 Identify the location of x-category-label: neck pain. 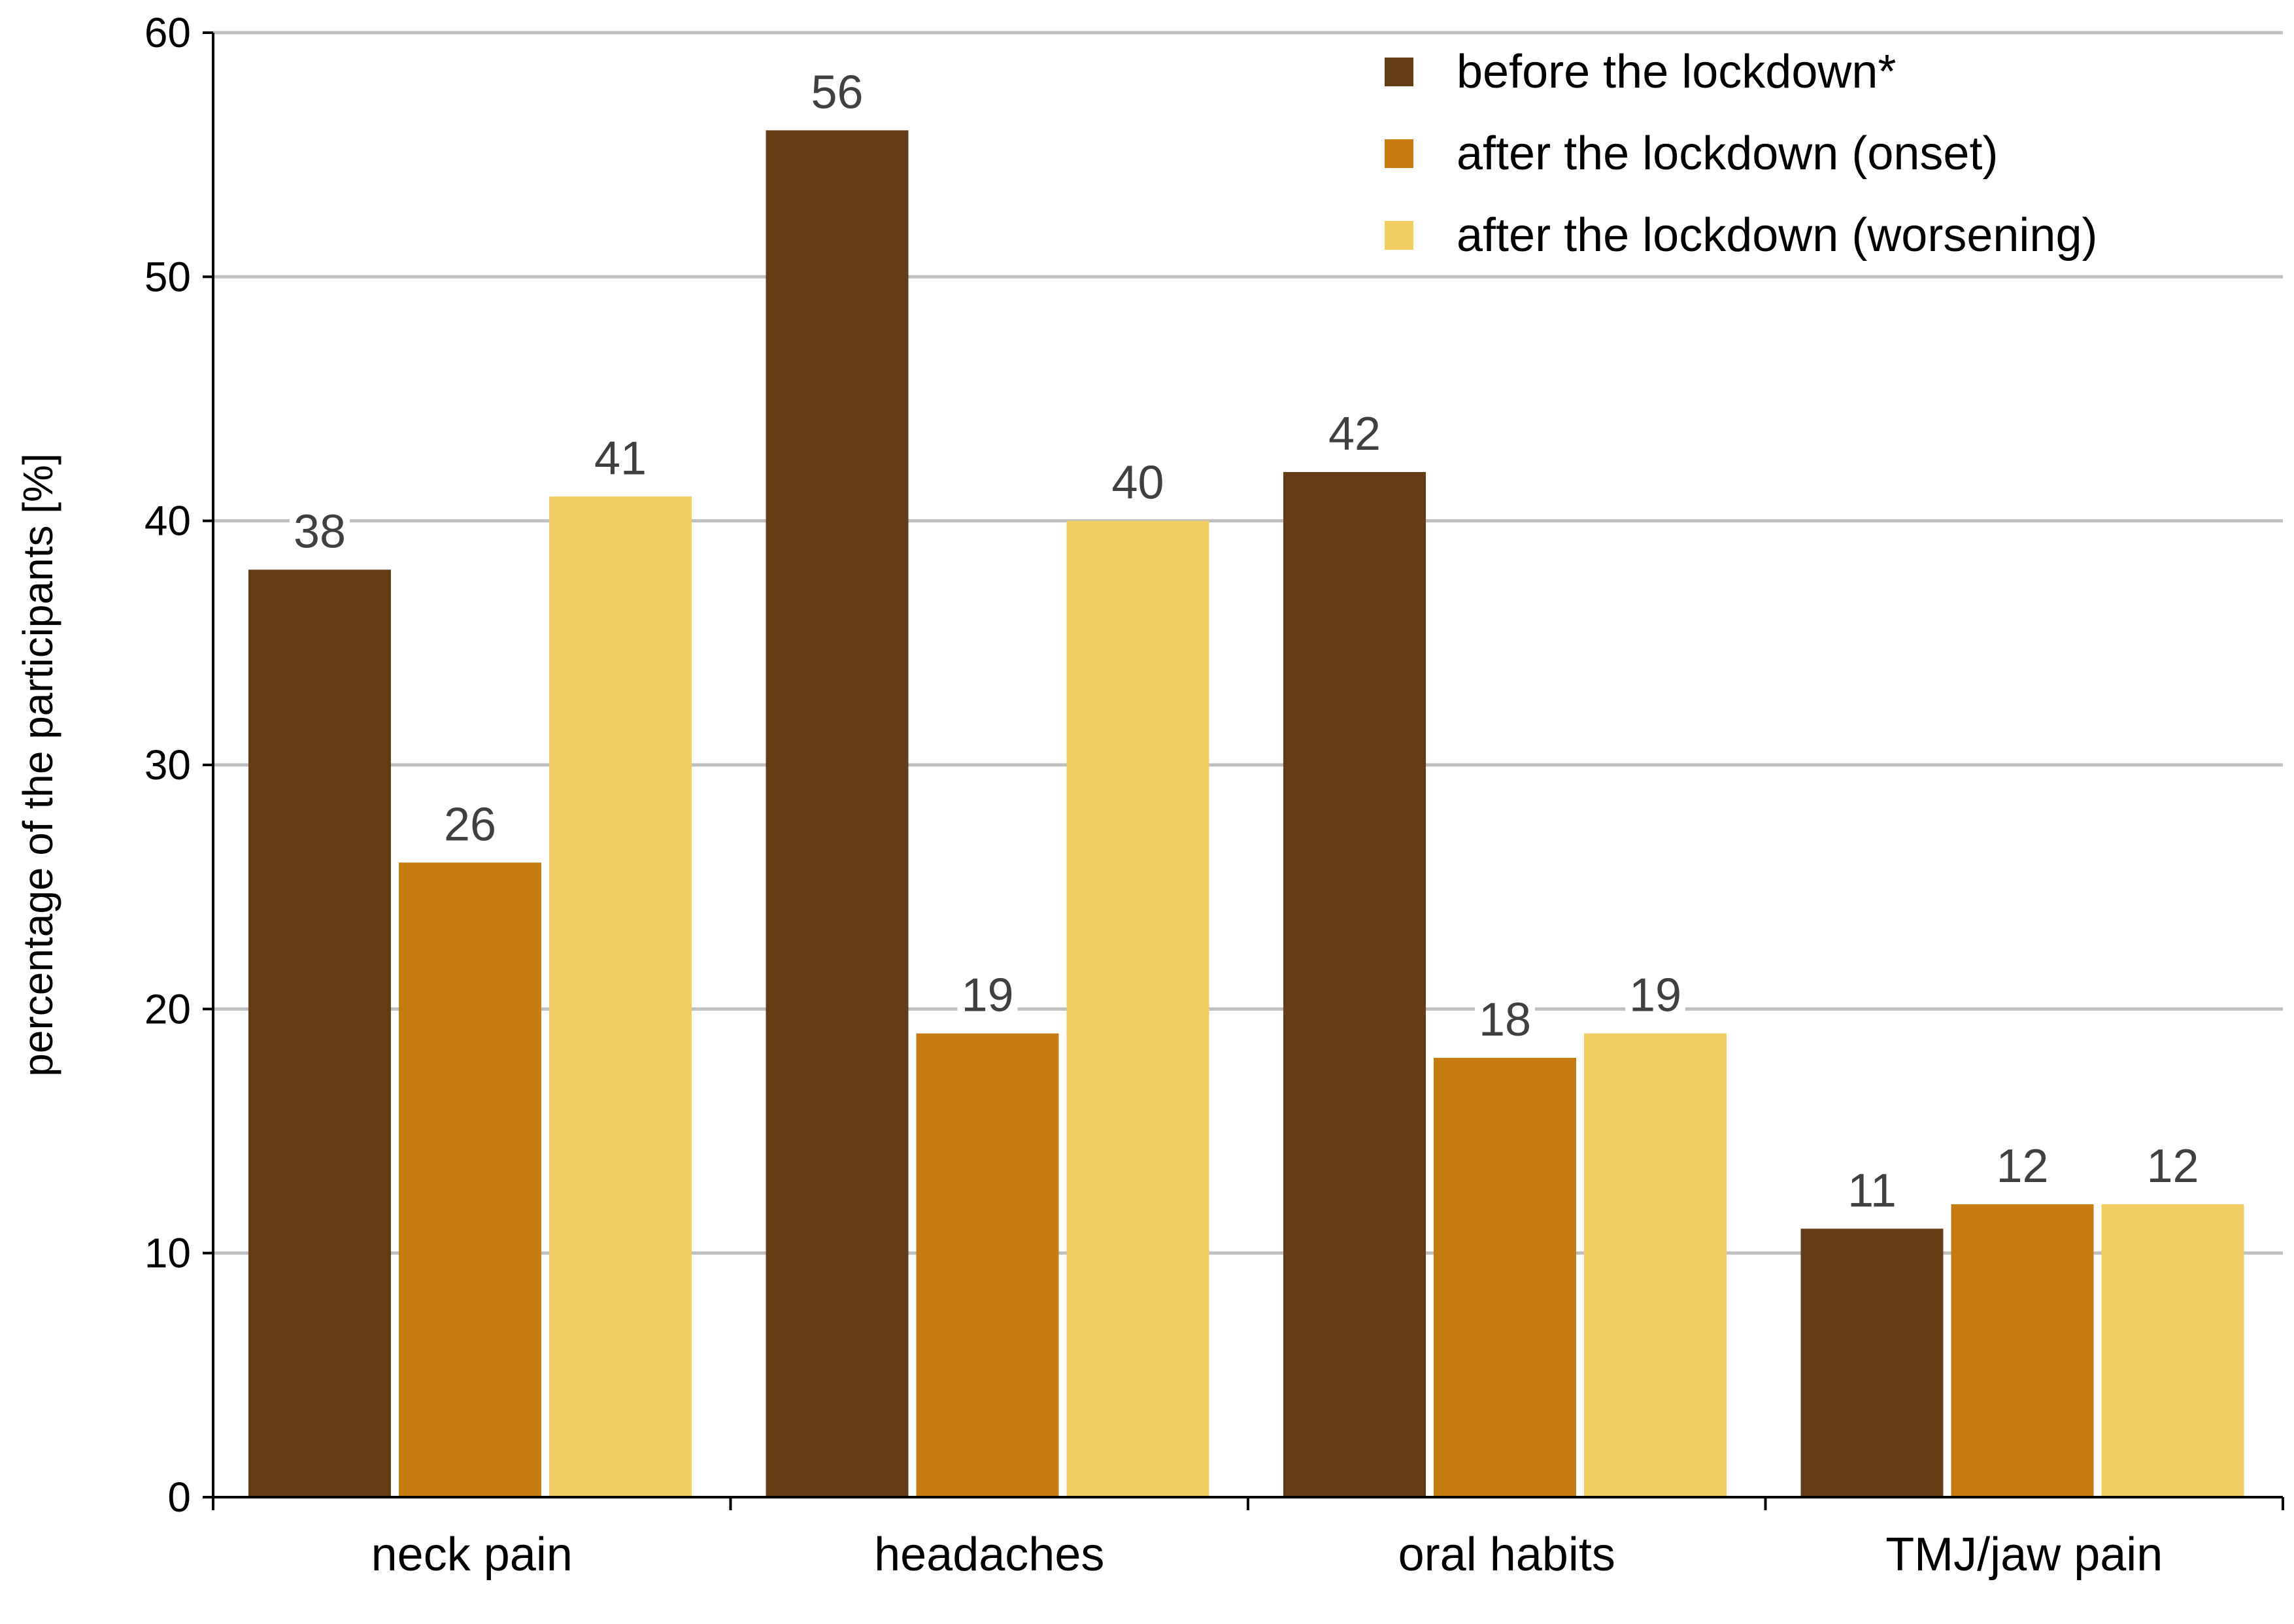
(472, 1555).